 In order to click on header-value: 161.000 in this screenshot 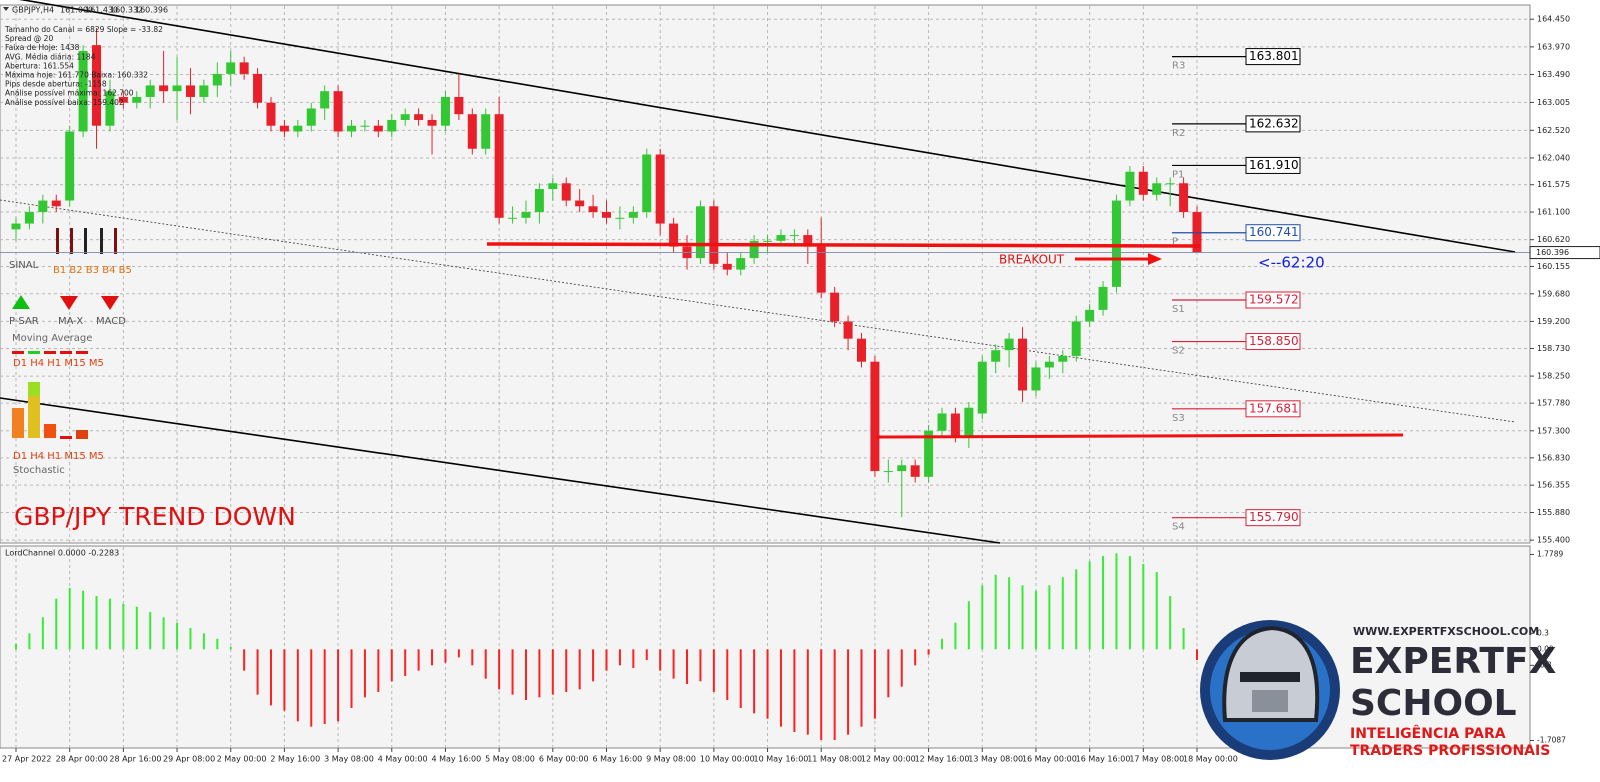, I will do `click(76, 10)`.